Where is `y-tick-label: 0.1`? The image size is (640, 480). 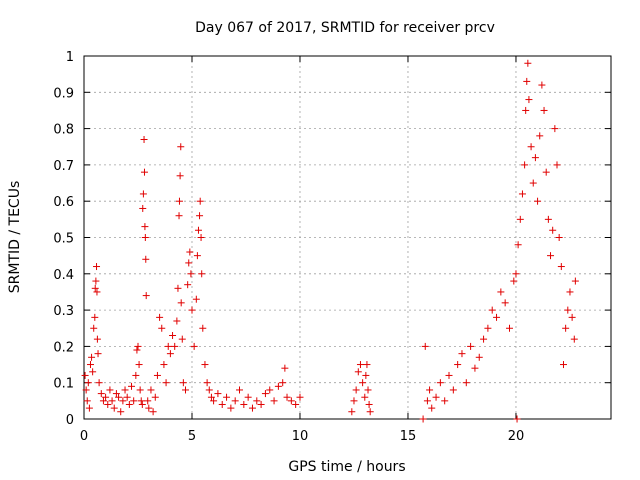 y-tick-label: 0.1 is located at coordinates (63, 384).